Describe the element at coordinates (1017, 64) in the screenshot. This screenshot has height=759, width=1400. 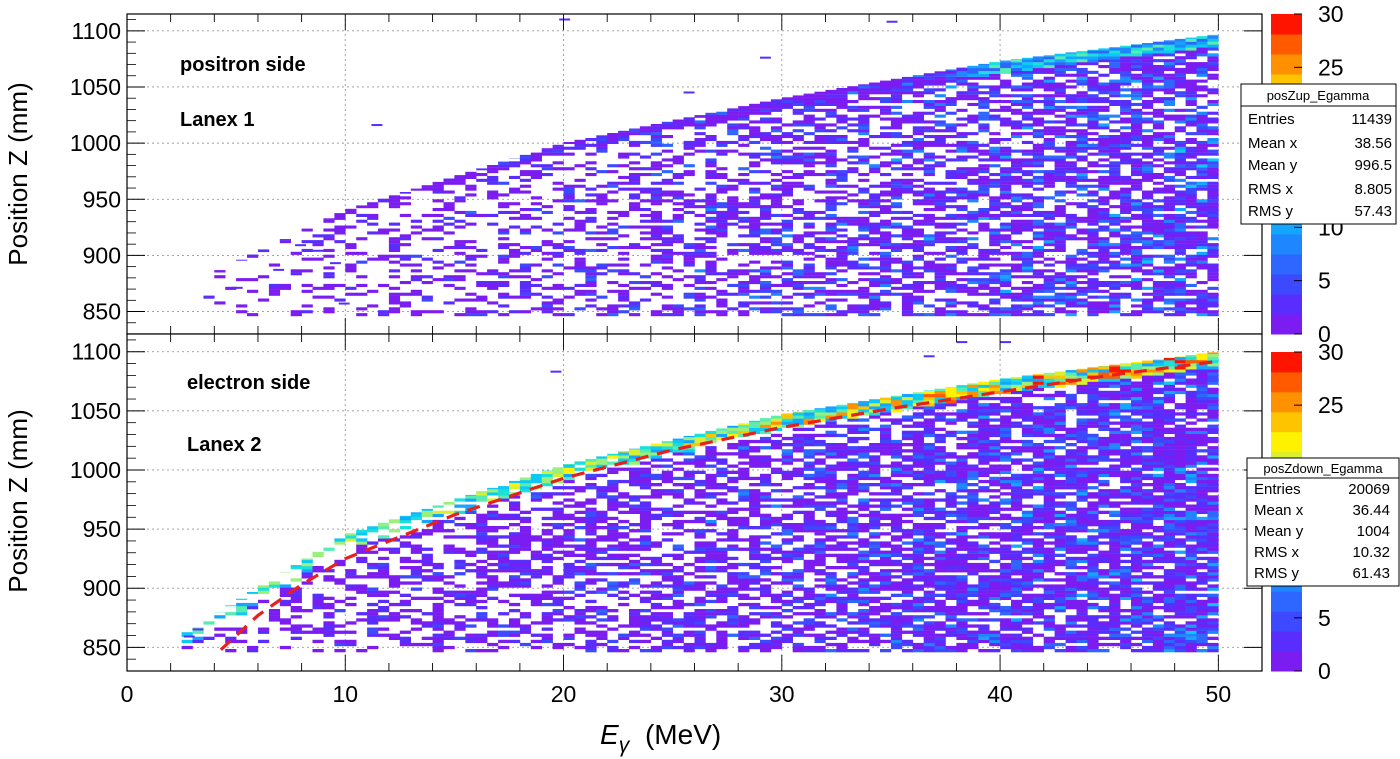
I see `heatmap-bin-top-2098` at that location.